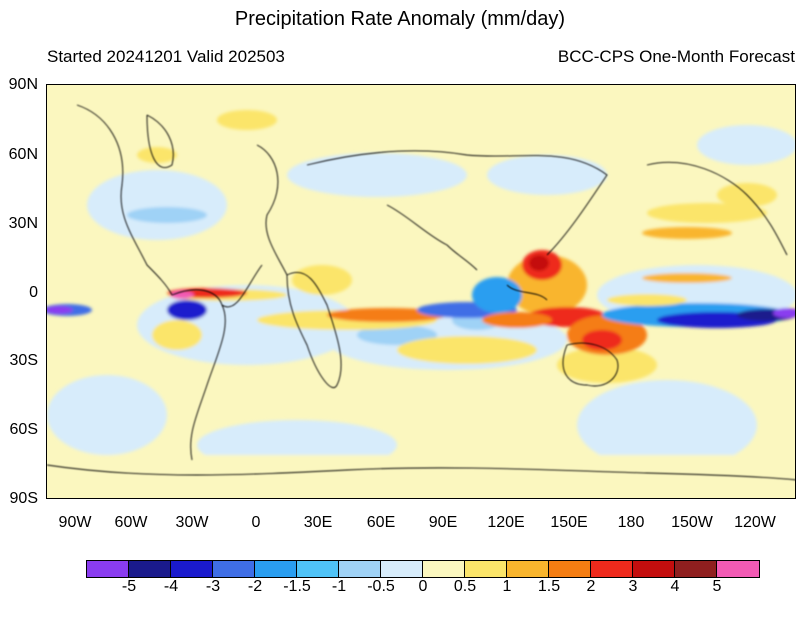  What do you see at coordinates (297, 586) in the screenshot?
I see `colorbar-label: -1.5` at bounding box center [297, 586].